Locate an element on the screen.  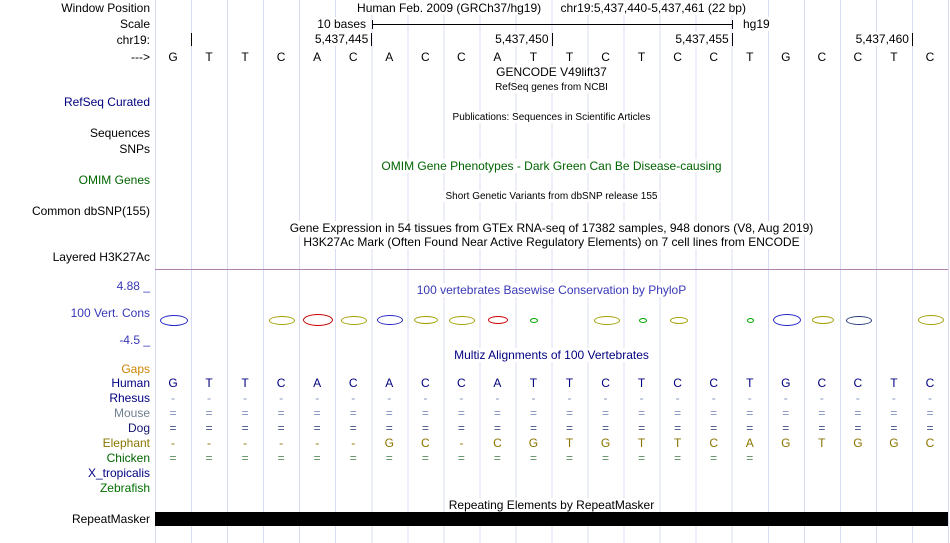
sidebar-repeatmasker-label: RepeatMasker is located at coordinates (110, 519).